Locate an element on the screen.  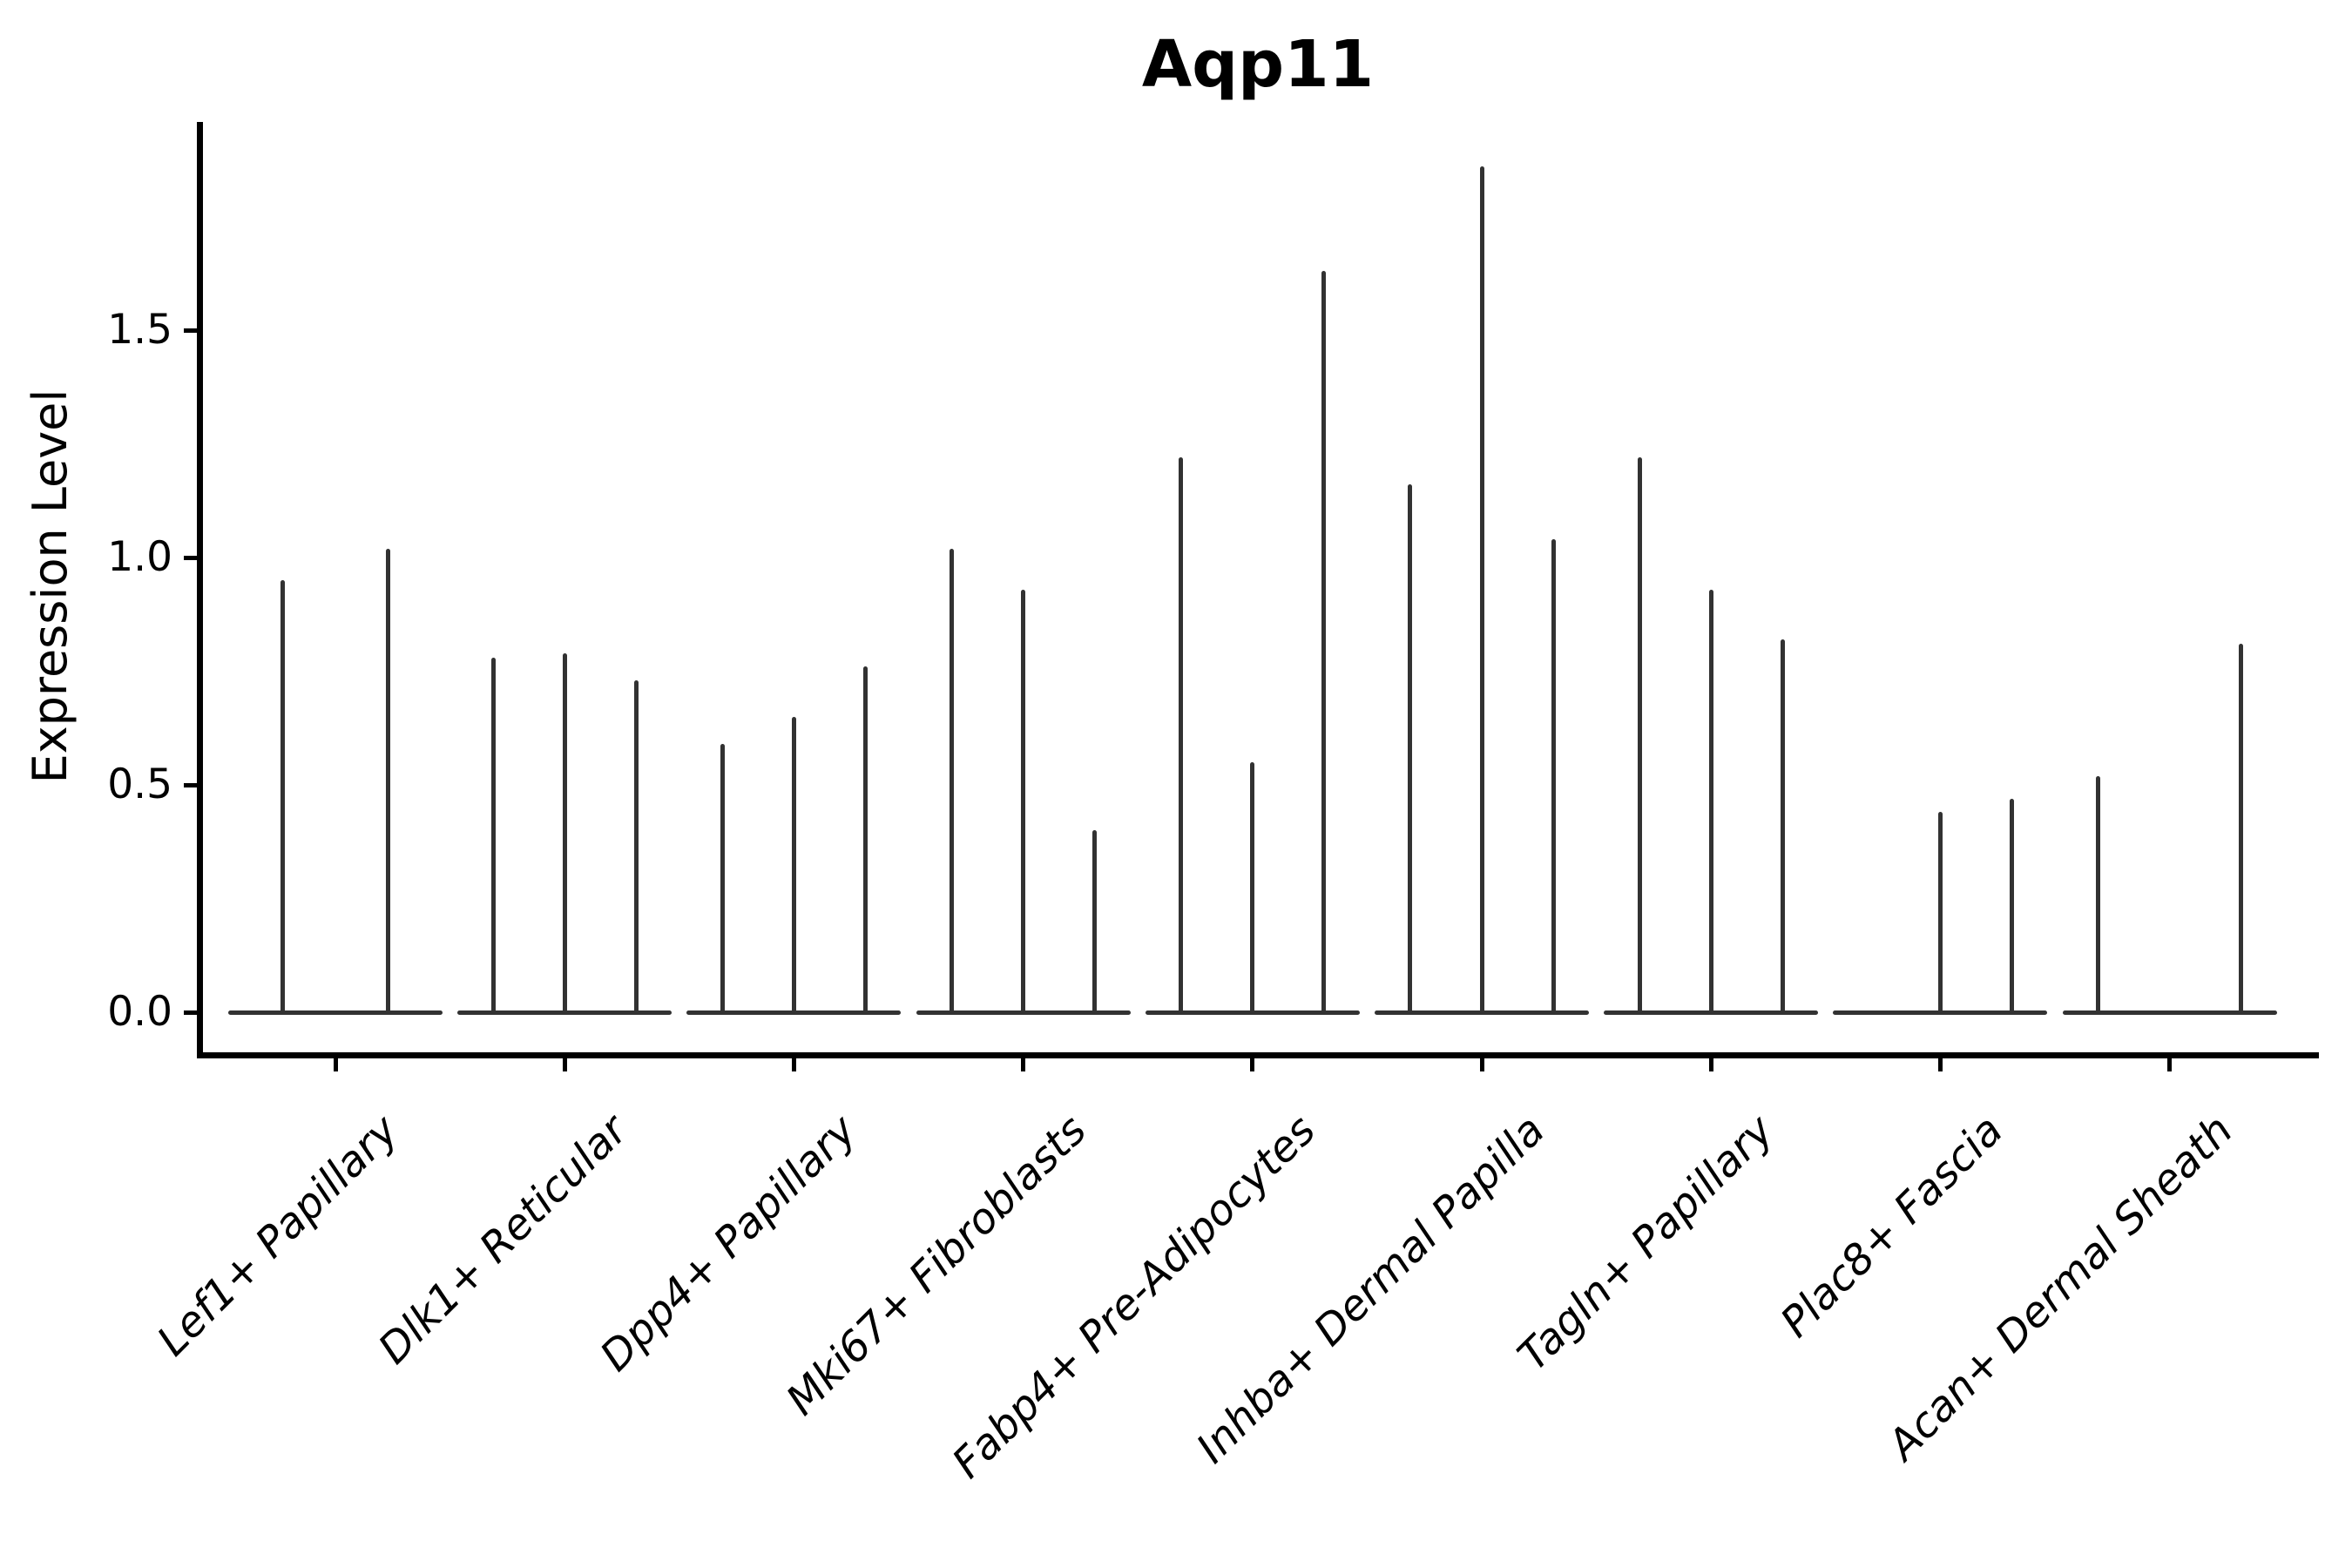
x-axis-spine is located at coordinates (1258, 1055).